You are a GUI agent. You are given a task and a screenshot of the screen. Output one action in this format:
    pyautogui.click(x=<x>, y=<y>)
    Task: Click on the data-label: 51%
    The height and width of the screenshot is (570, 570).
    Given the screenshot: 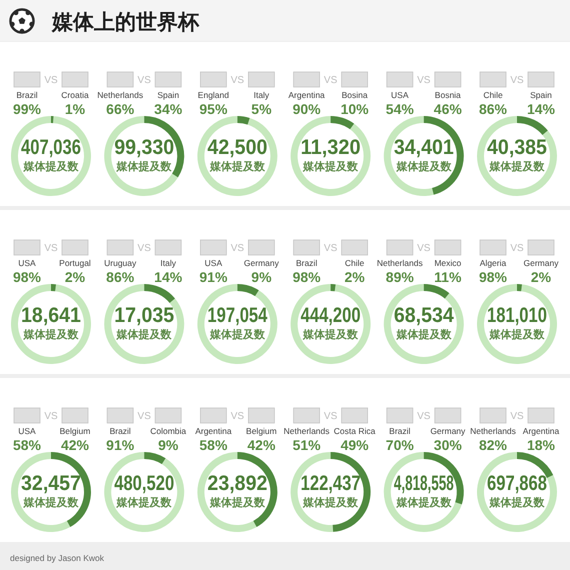 What is the action you would take?
    pyautogui.click(x=307, y=445)
    